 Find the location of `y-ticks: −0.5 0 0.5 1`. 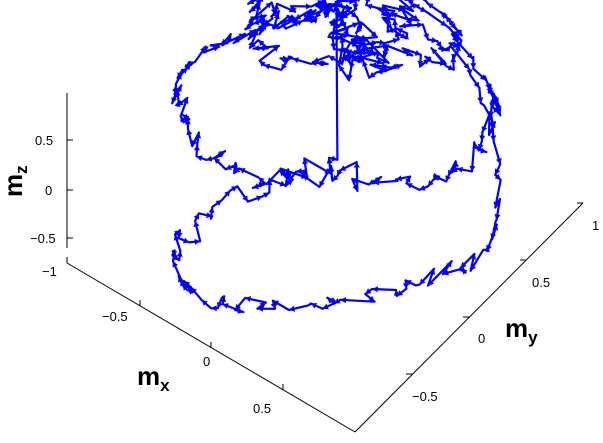

y-ticks: −0.5 0 0.5 1 is located at coordinates (502, 303).